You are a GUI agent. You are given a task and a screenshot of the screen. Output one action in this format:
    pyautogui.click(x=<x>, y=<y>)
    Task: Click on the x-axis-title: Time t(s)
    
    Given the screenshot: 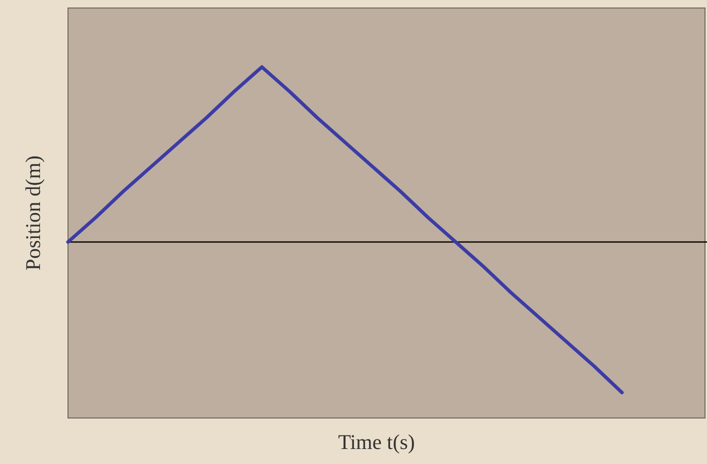 What is the action you would take?
    pyautogui.click(x=376, y=442)
    